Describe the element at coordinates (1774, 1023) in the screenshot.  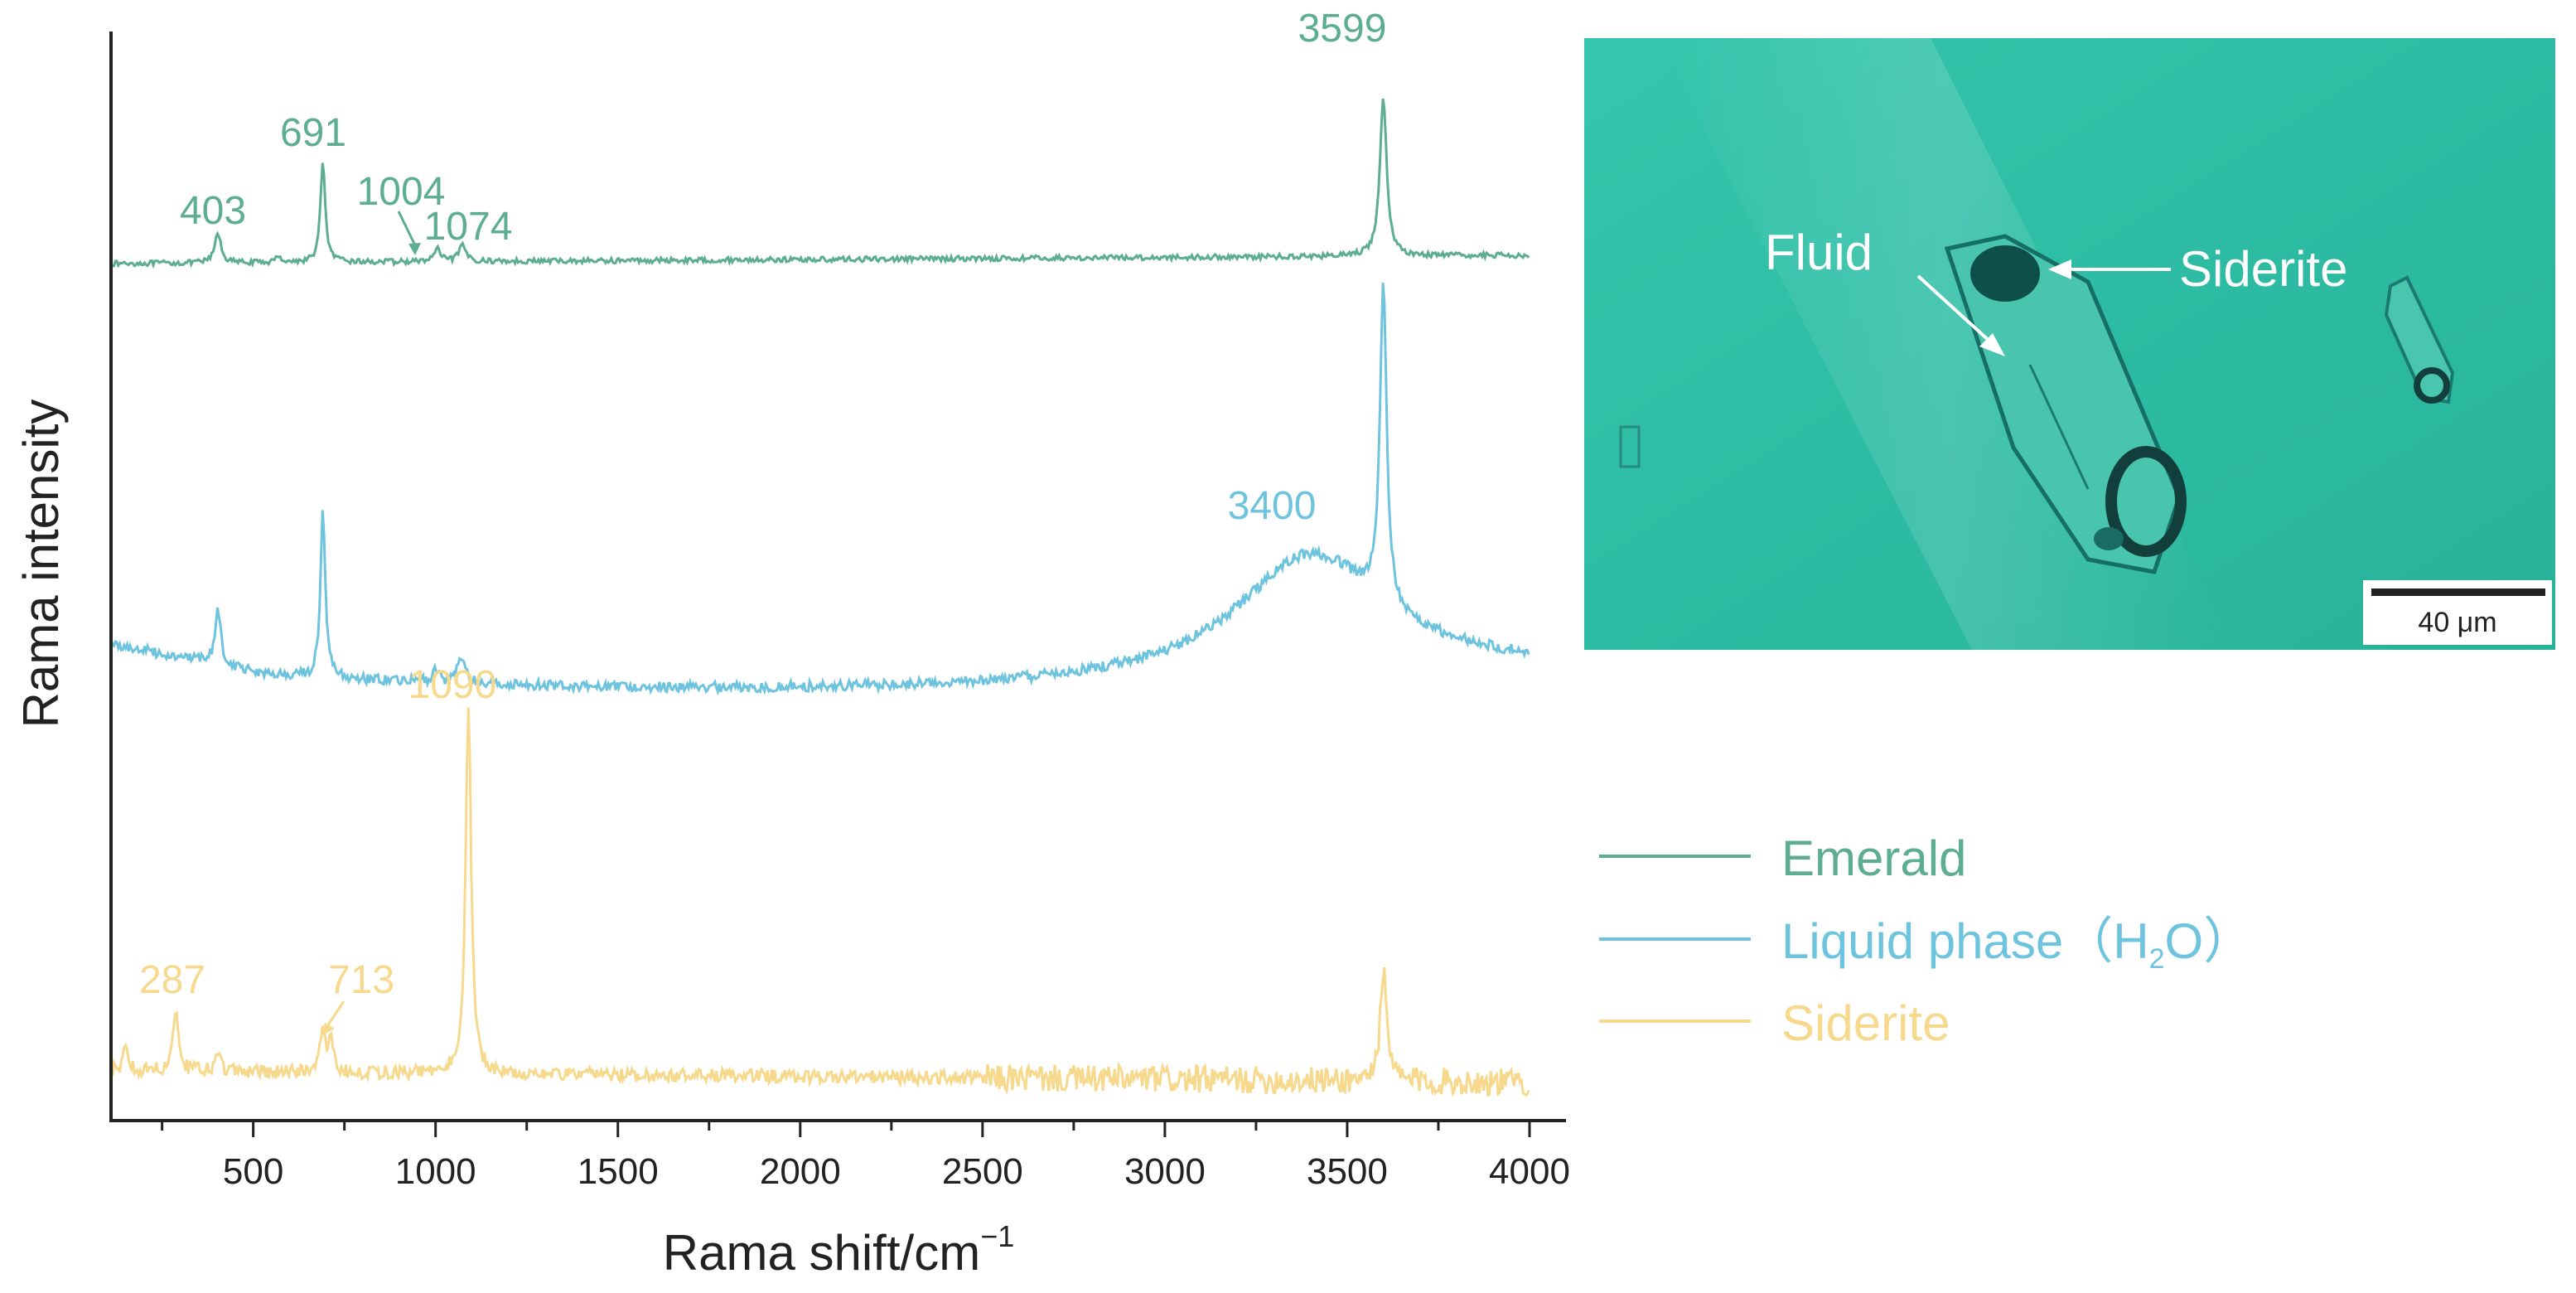
I see `legend-item-siderite: Siderite` at that location.